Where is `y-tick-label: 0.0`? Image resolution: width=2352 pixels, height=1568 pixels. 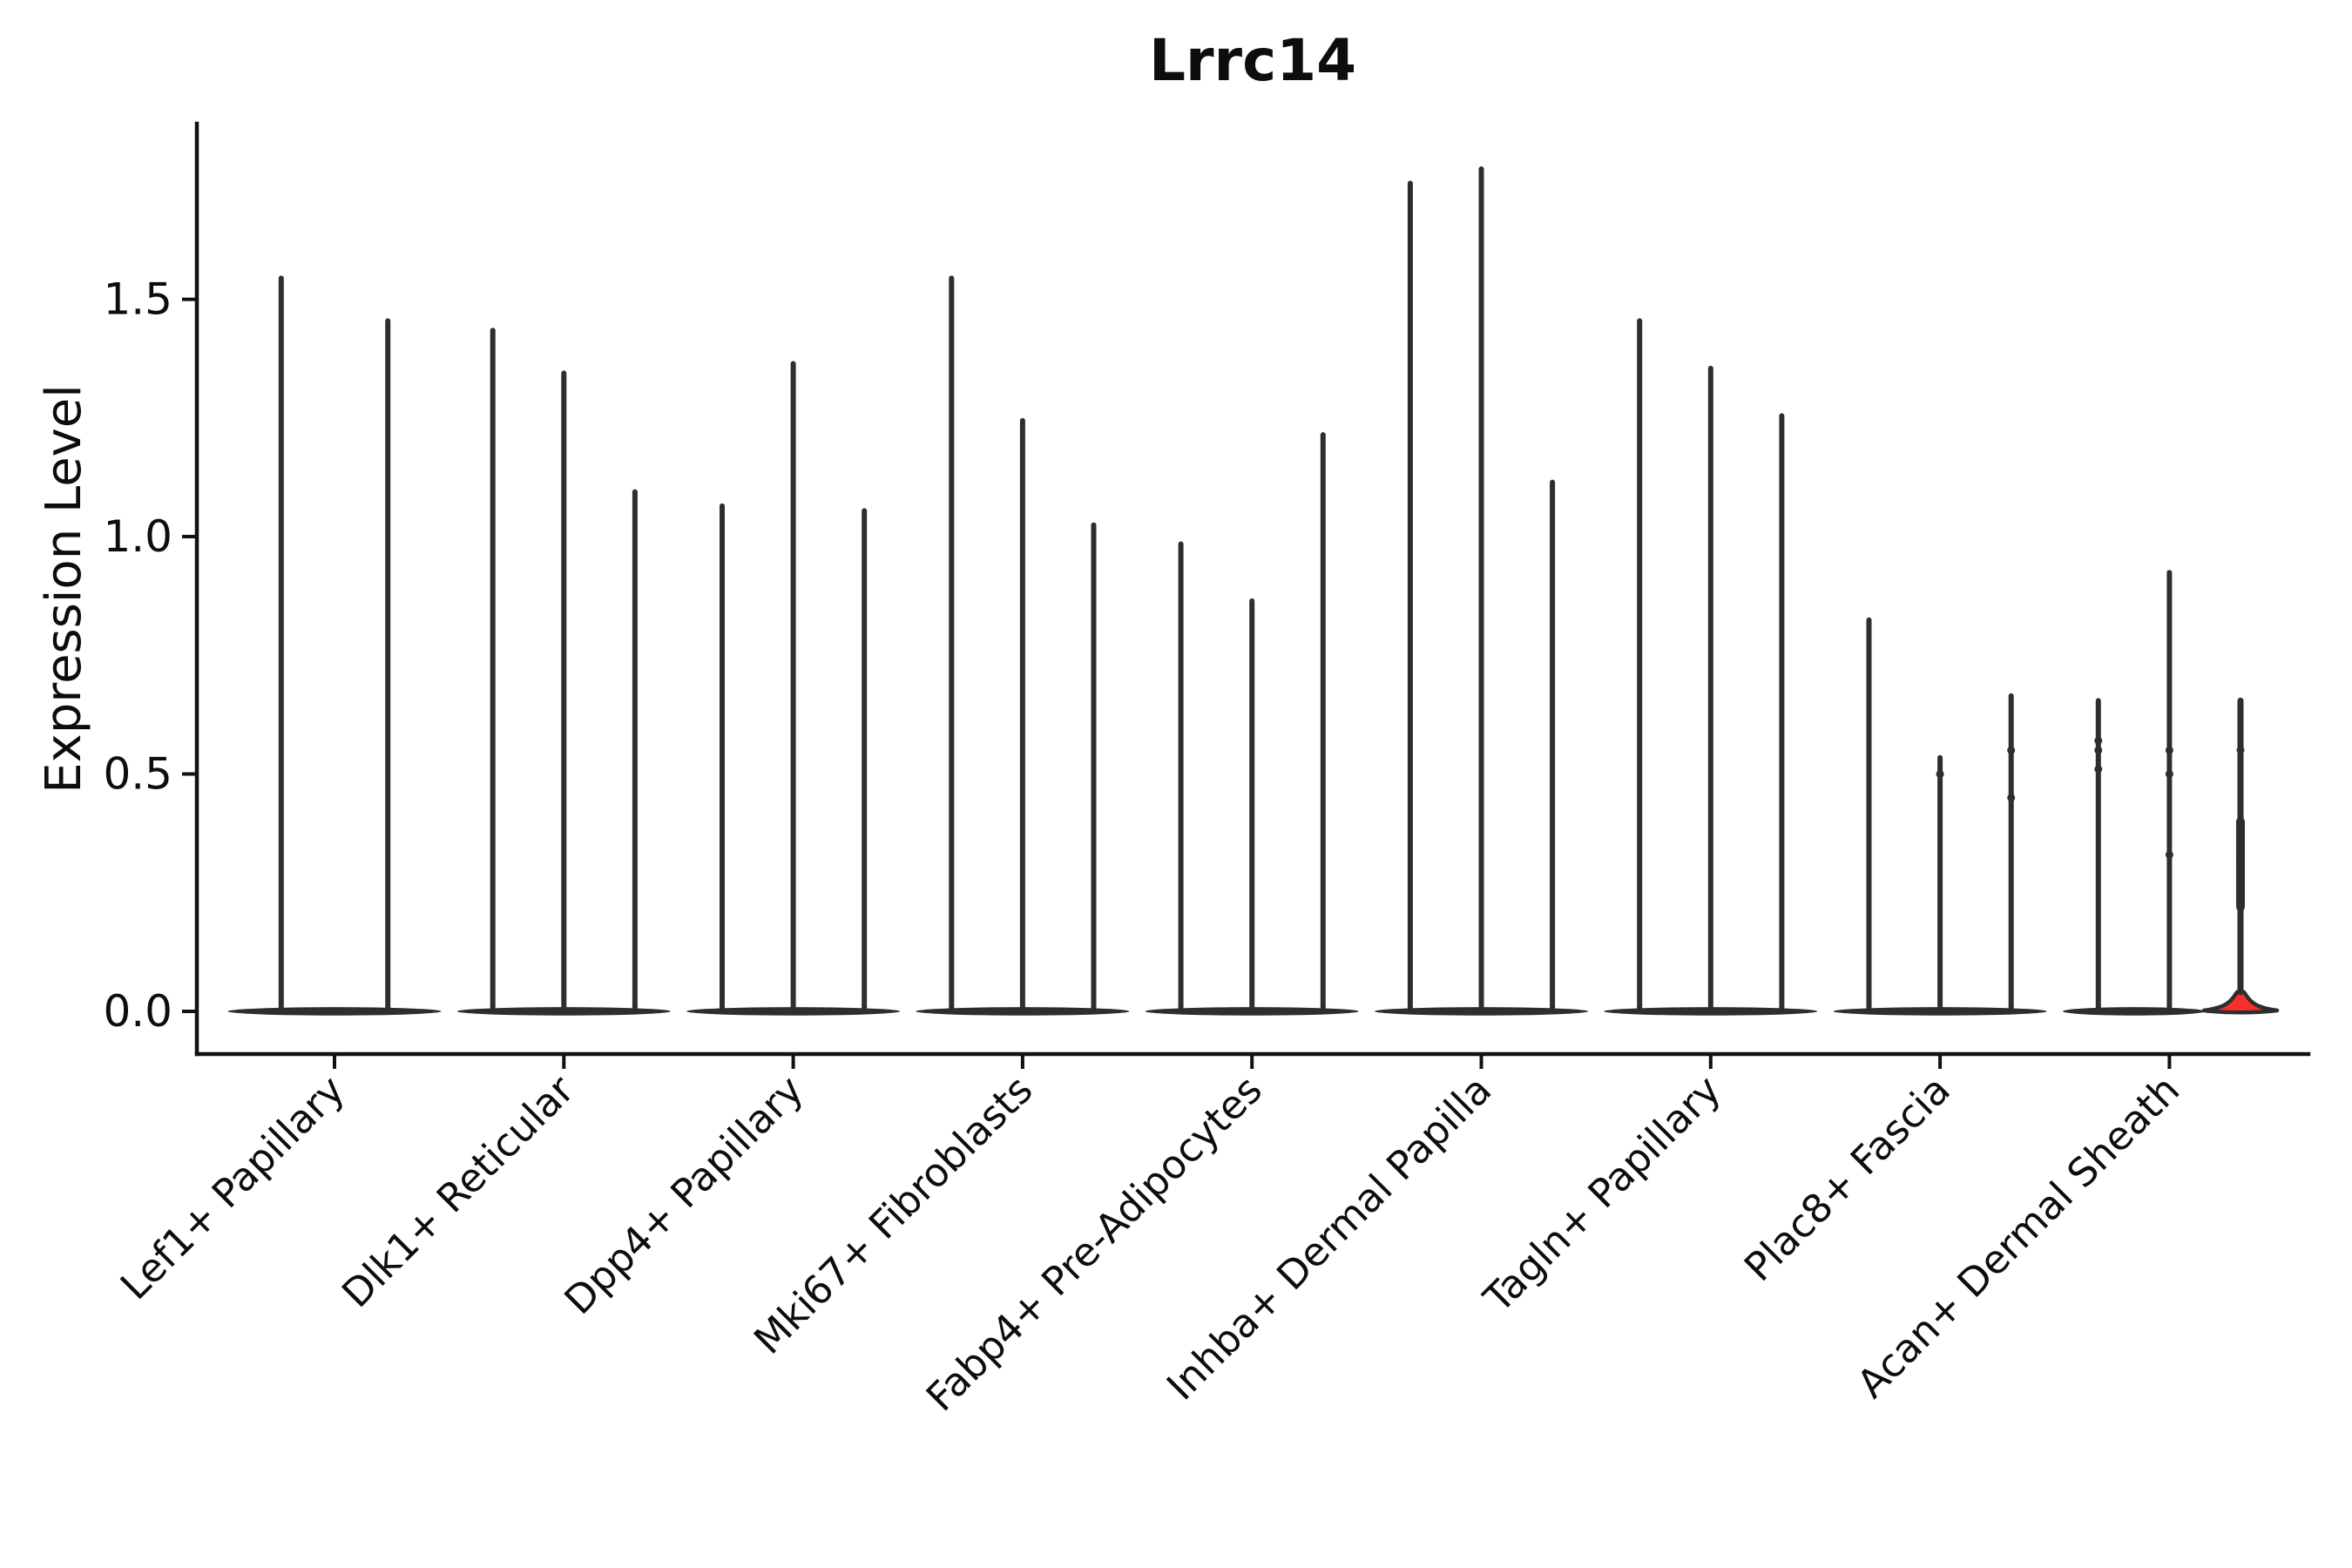 y-tick-label: 0.0 is located at coordinates (137, 1012).